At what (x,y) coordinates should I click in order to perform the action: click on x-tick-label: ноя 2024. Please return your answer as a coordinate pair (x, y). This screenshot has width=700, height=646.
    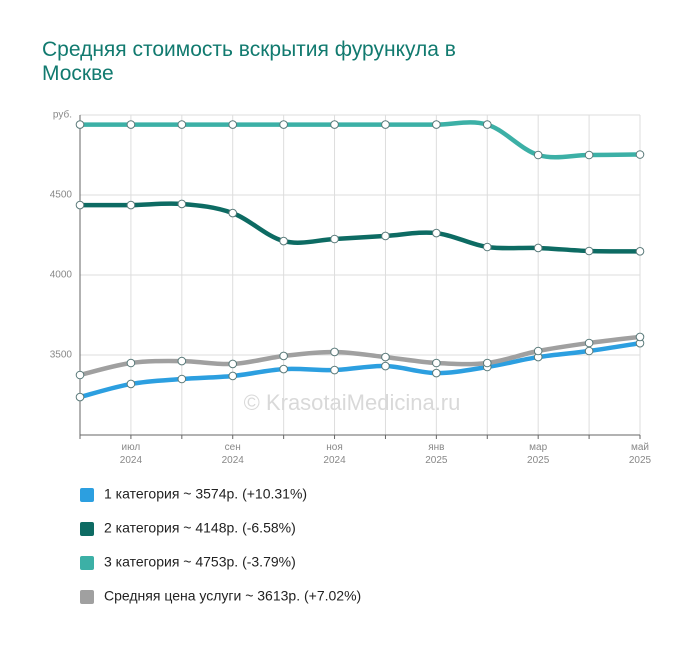
    Looking at the image, I should click on (334, 454).